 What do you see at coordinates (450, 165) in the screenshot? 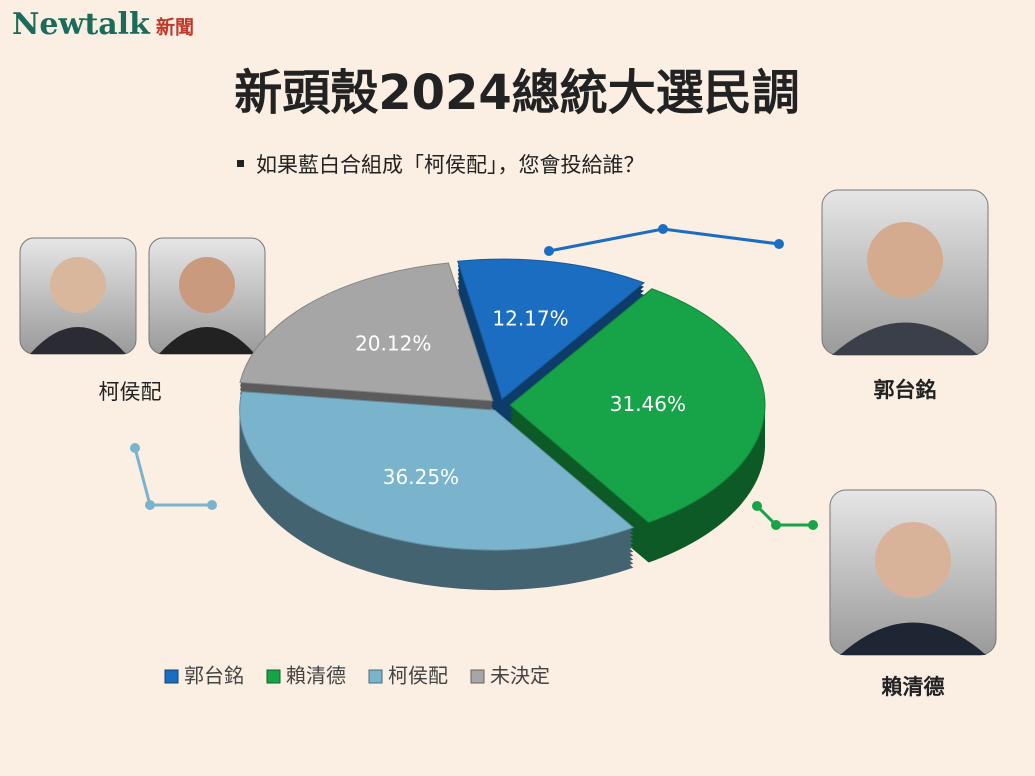
I see `chart-subtitle: 如果藍白合組成「柯侯配」，您會投給誰？` at bounding box center [450, 165].